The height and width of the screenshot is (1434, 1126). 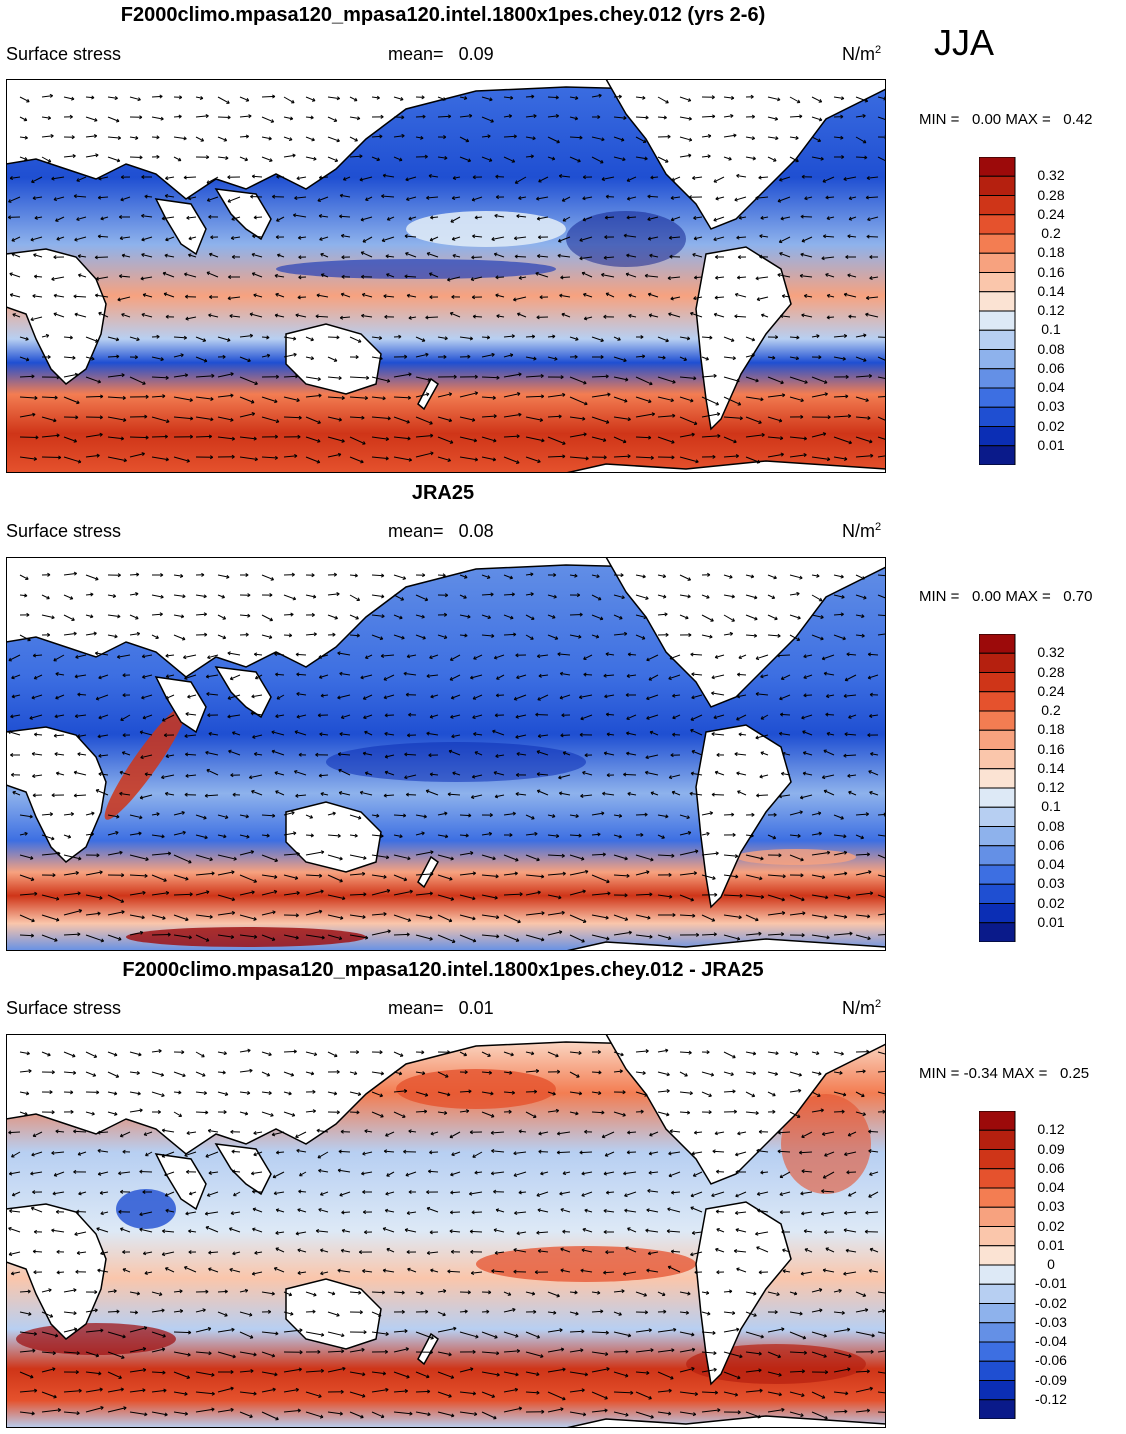 I want to click on colorbar-swatch, so click(x=997, y=436).